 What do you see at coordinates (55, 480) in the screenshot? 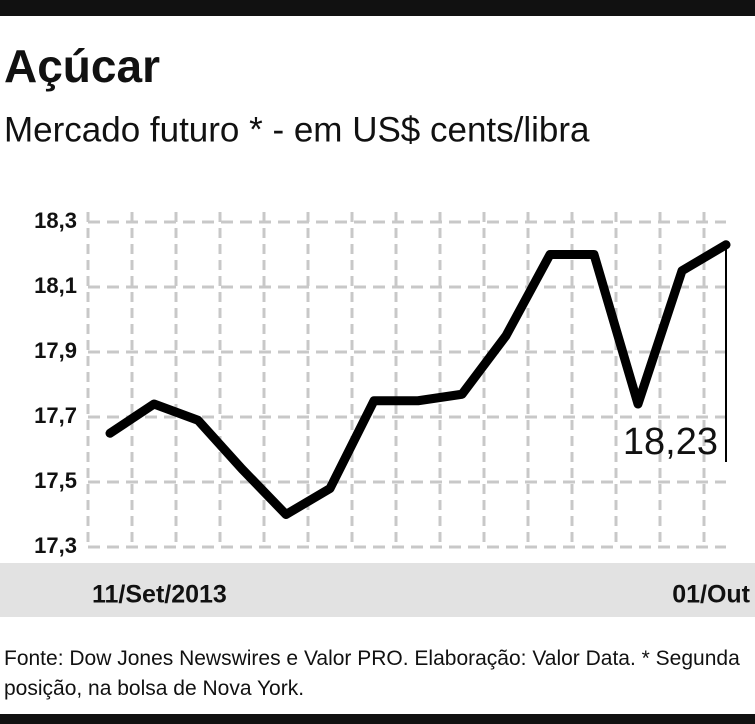
I see `y-tick-label: 17,5` at bounding box center [55, 480].